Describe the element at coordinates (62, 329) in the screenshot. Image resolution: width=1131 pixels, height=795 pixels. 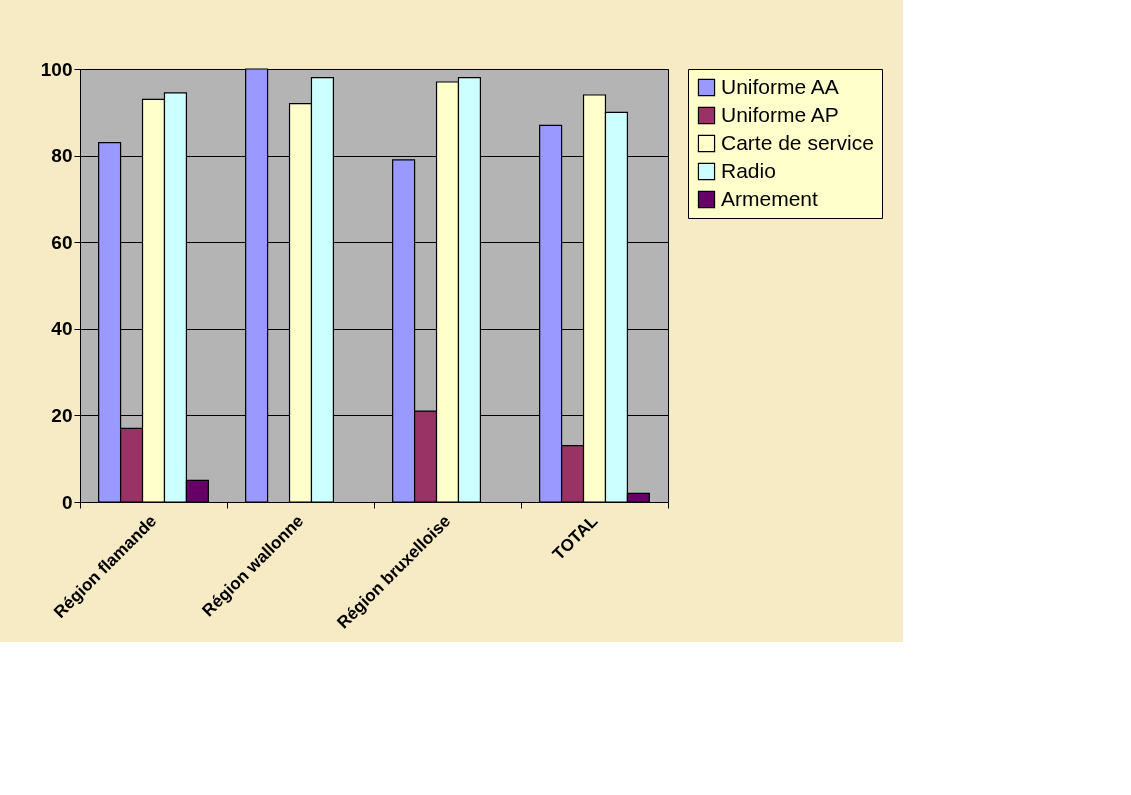
I see `y-tick-label: 40` at that location.